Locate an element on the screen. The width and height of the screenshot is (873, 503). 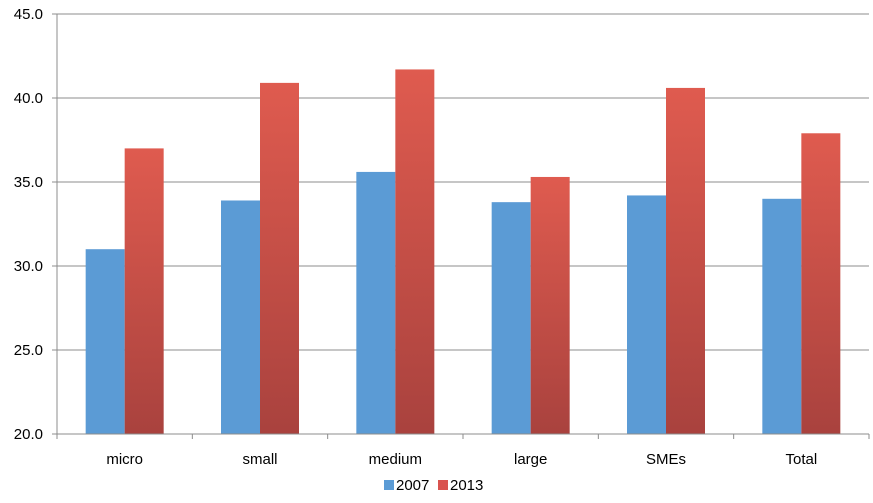
legend-swatch-2013 is located at coordinates (443, 485).